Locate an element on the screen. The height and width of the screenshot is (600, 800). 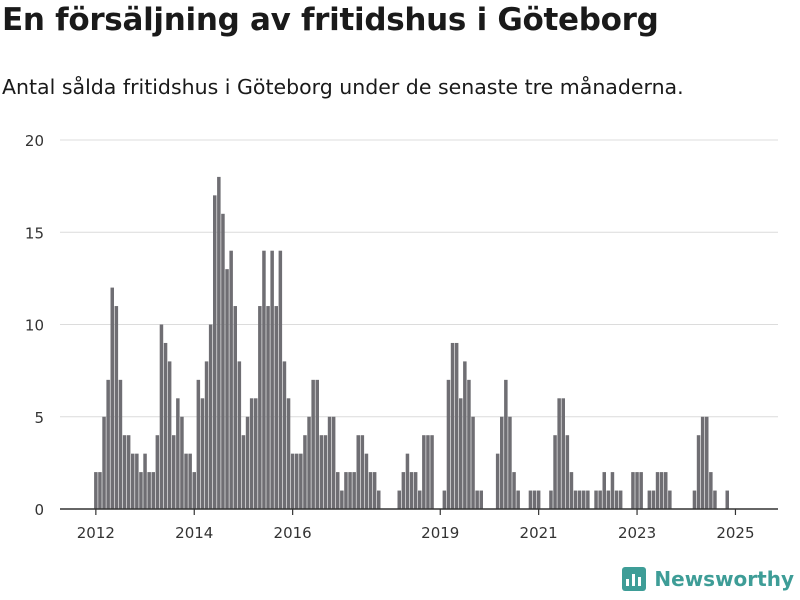
x-tick-label: 2021 is located at coordinates (539, 532).